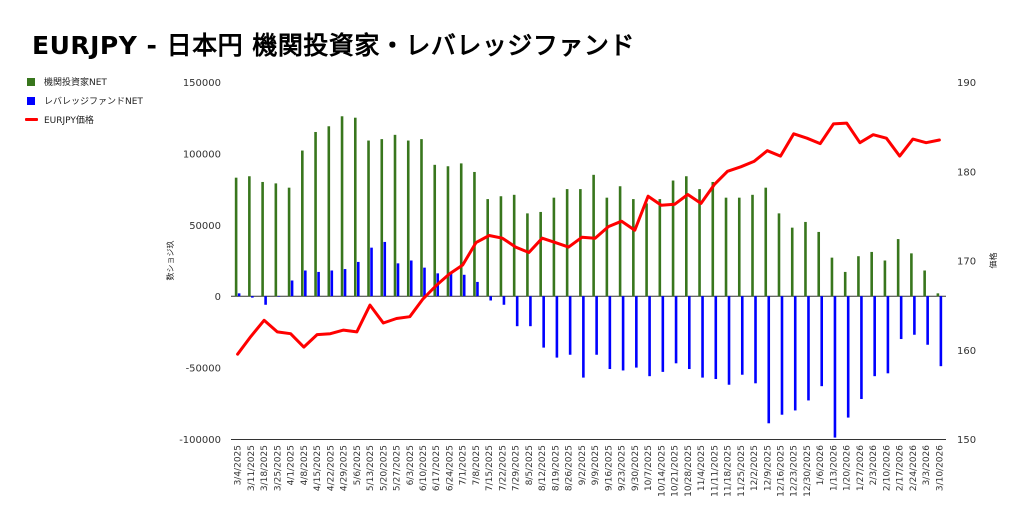  What do you see at coordinates (84, 119) in the screenshot?
I see `legend-item-price: EURJPY価格` at bounding box center [84, 119].